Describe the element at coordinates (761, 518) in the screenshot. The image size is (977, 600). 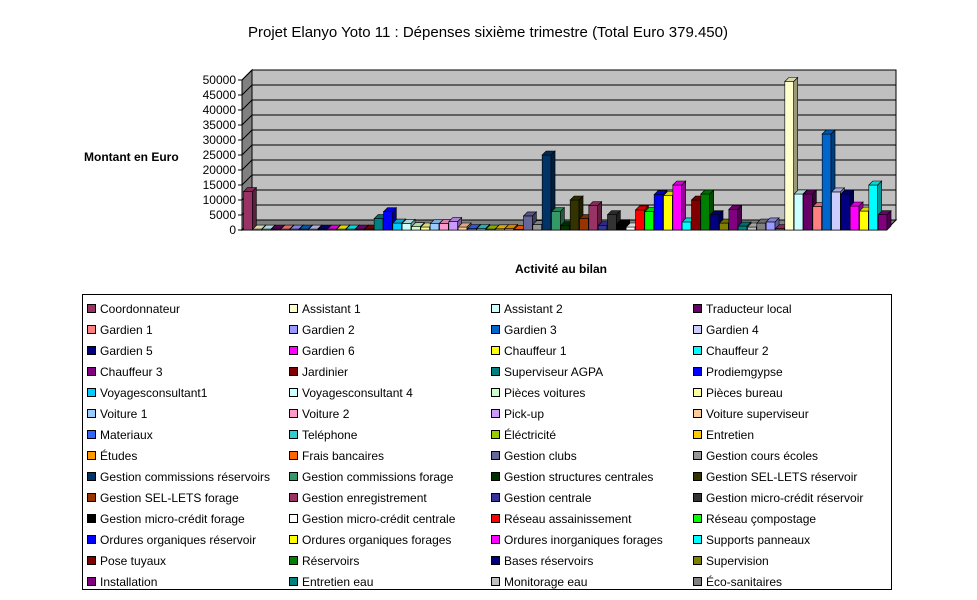
I see `legend-label: Réseau çompostage` at that location.